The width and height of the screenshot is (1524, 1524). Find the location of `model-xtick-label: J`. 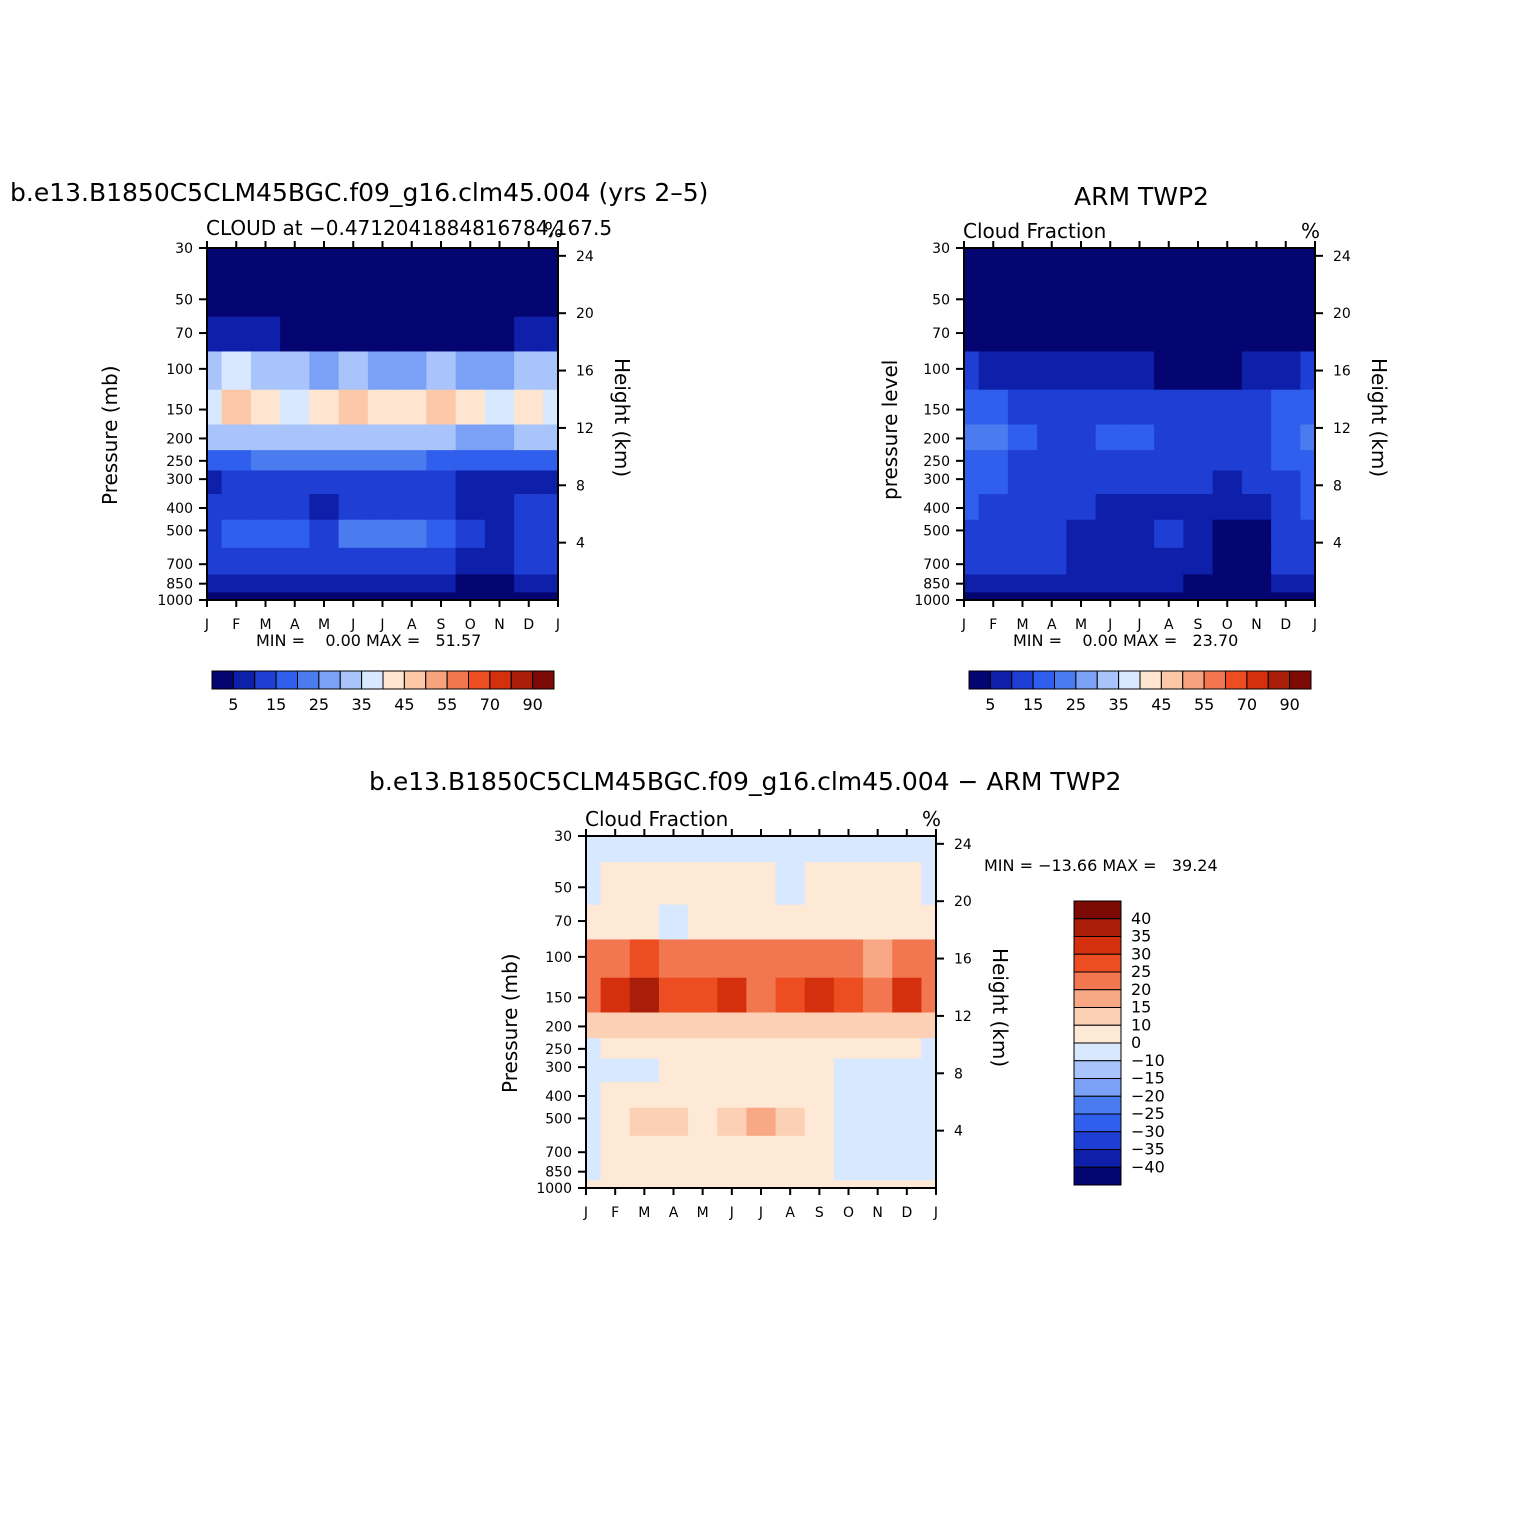

model-xtick-label: J is located at coordinates (557, 625).